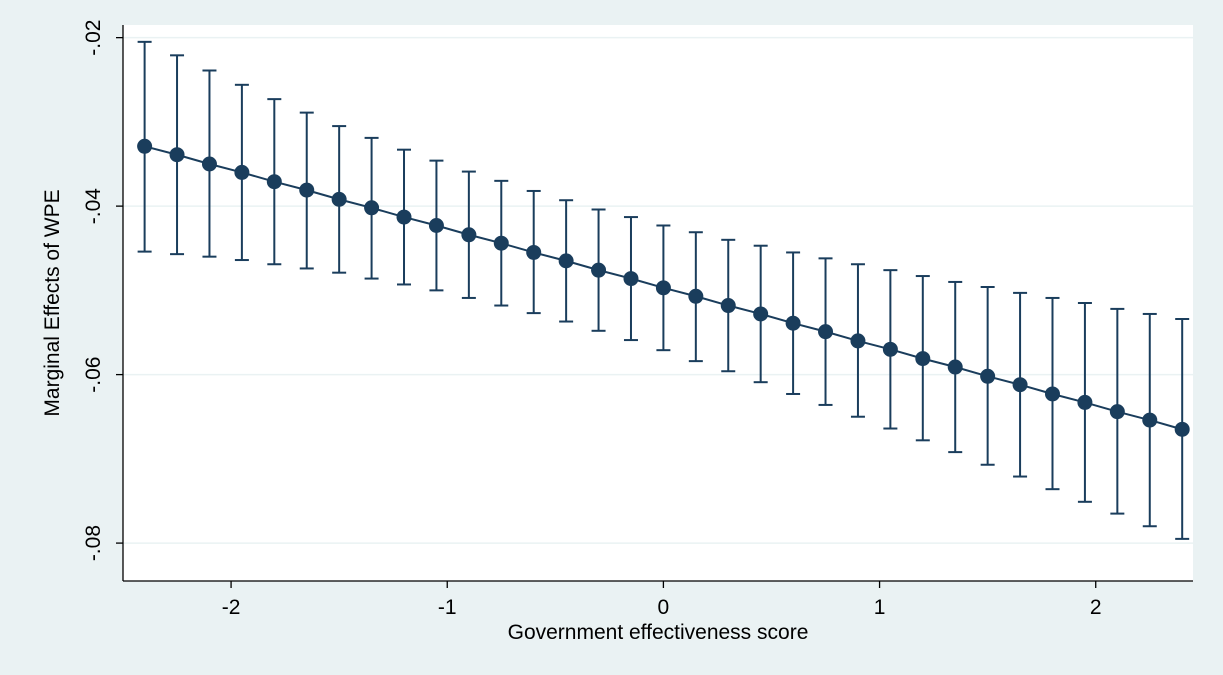  I want to click on x-tick-label: 0, so click(664, 607).